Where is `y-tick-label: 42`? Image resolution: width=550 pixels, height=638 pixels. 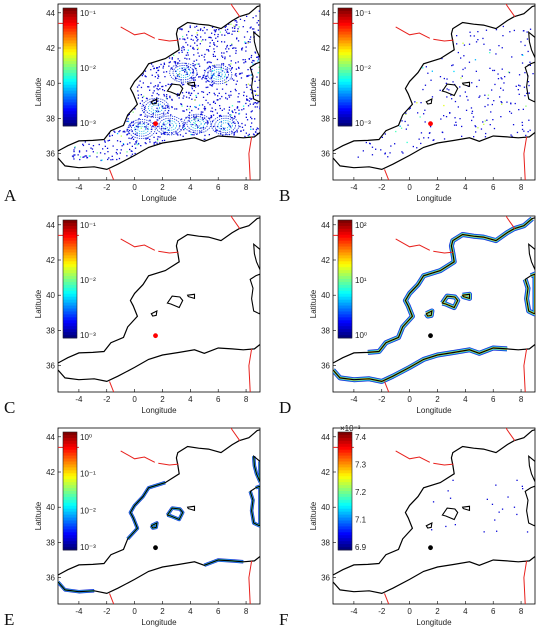
y-tick-label: 42 is located at coordinates (50, 472).